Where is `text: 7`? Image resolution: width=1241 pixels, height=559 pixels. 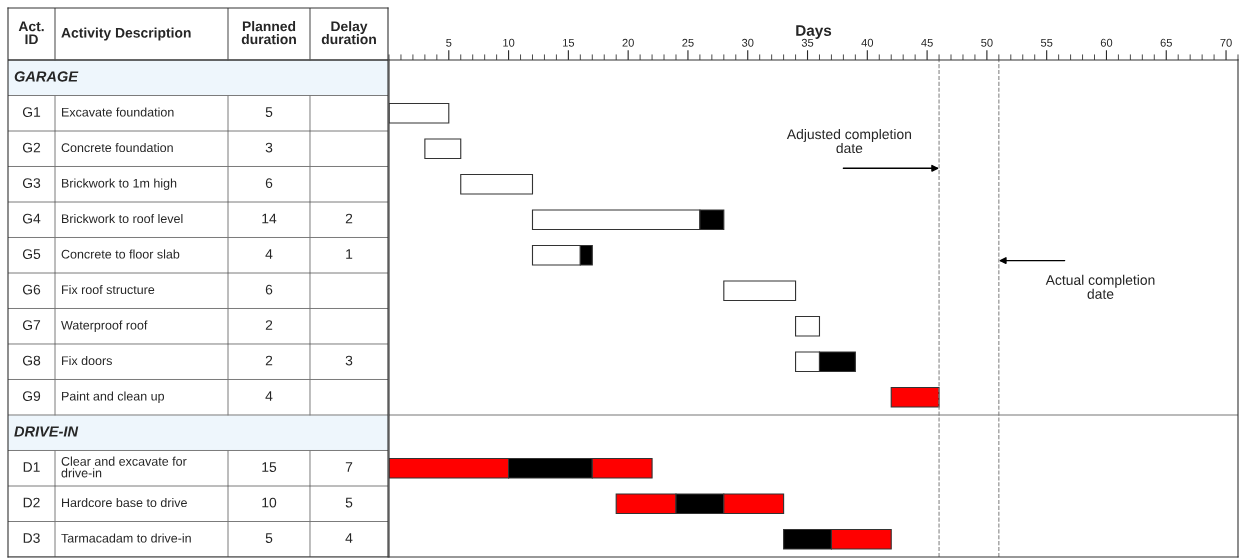 text: 7 is located at coordinates (349, 467).